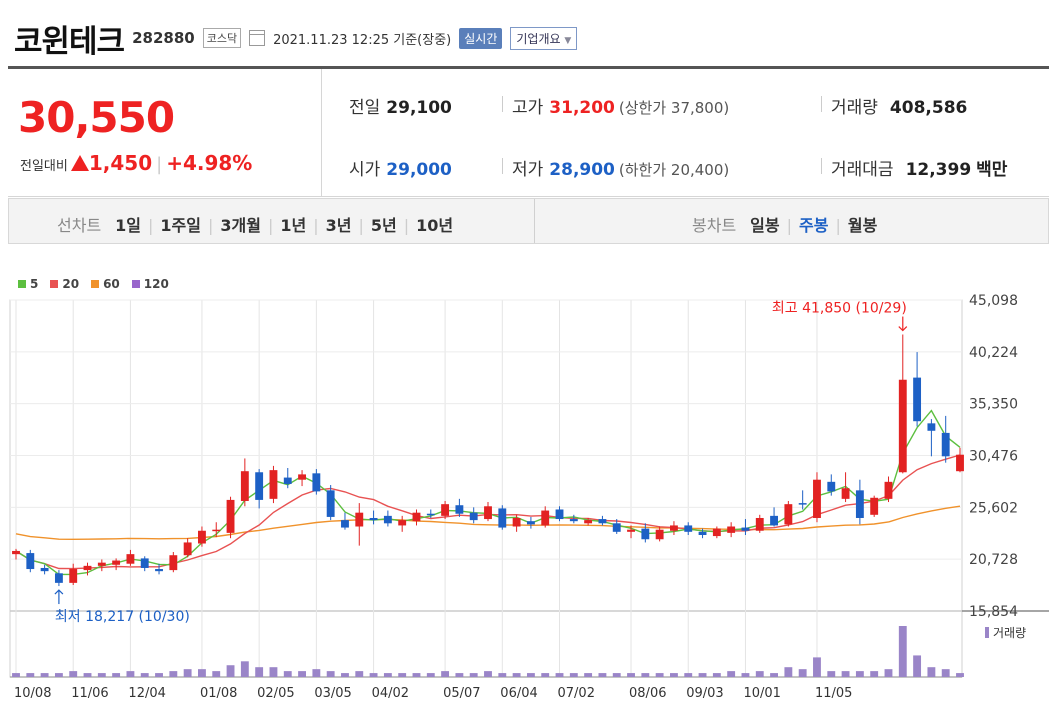 The image size is (1049, 712). I want to click on change-row: 전일대비 1,450 | +4.98%, so click(136, 163).